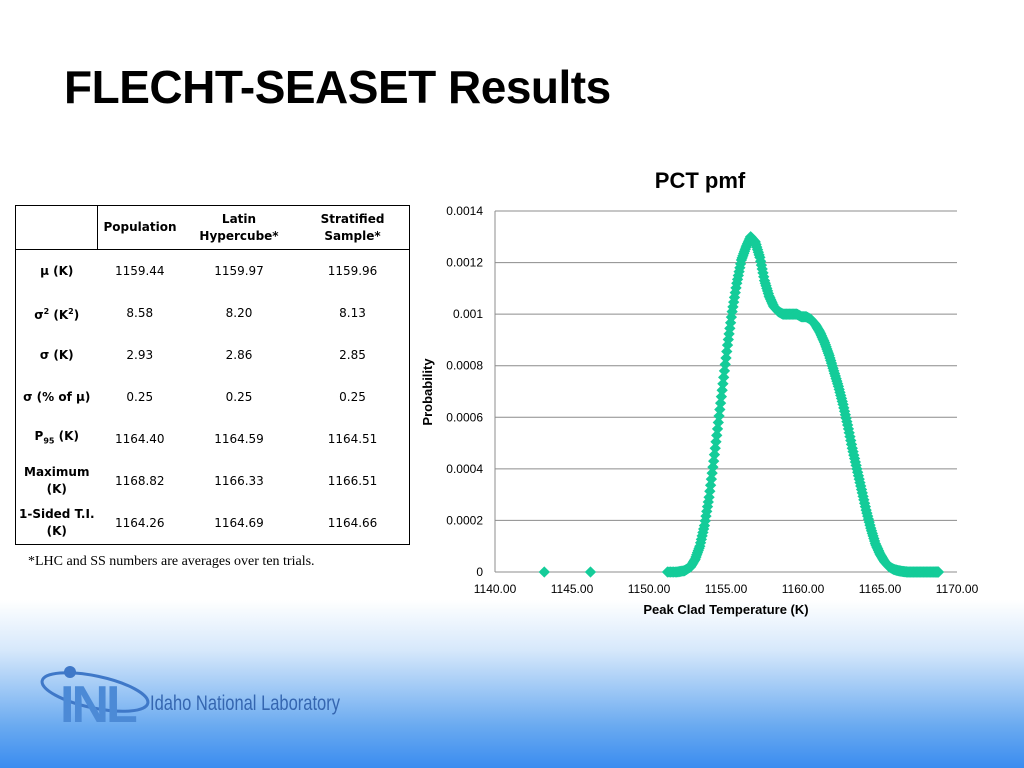 This screenshot has width=1024, height=768. Describe the element at coordinates (352, 313) in the screenshot. I see `table-cell: 8.13` at that location.